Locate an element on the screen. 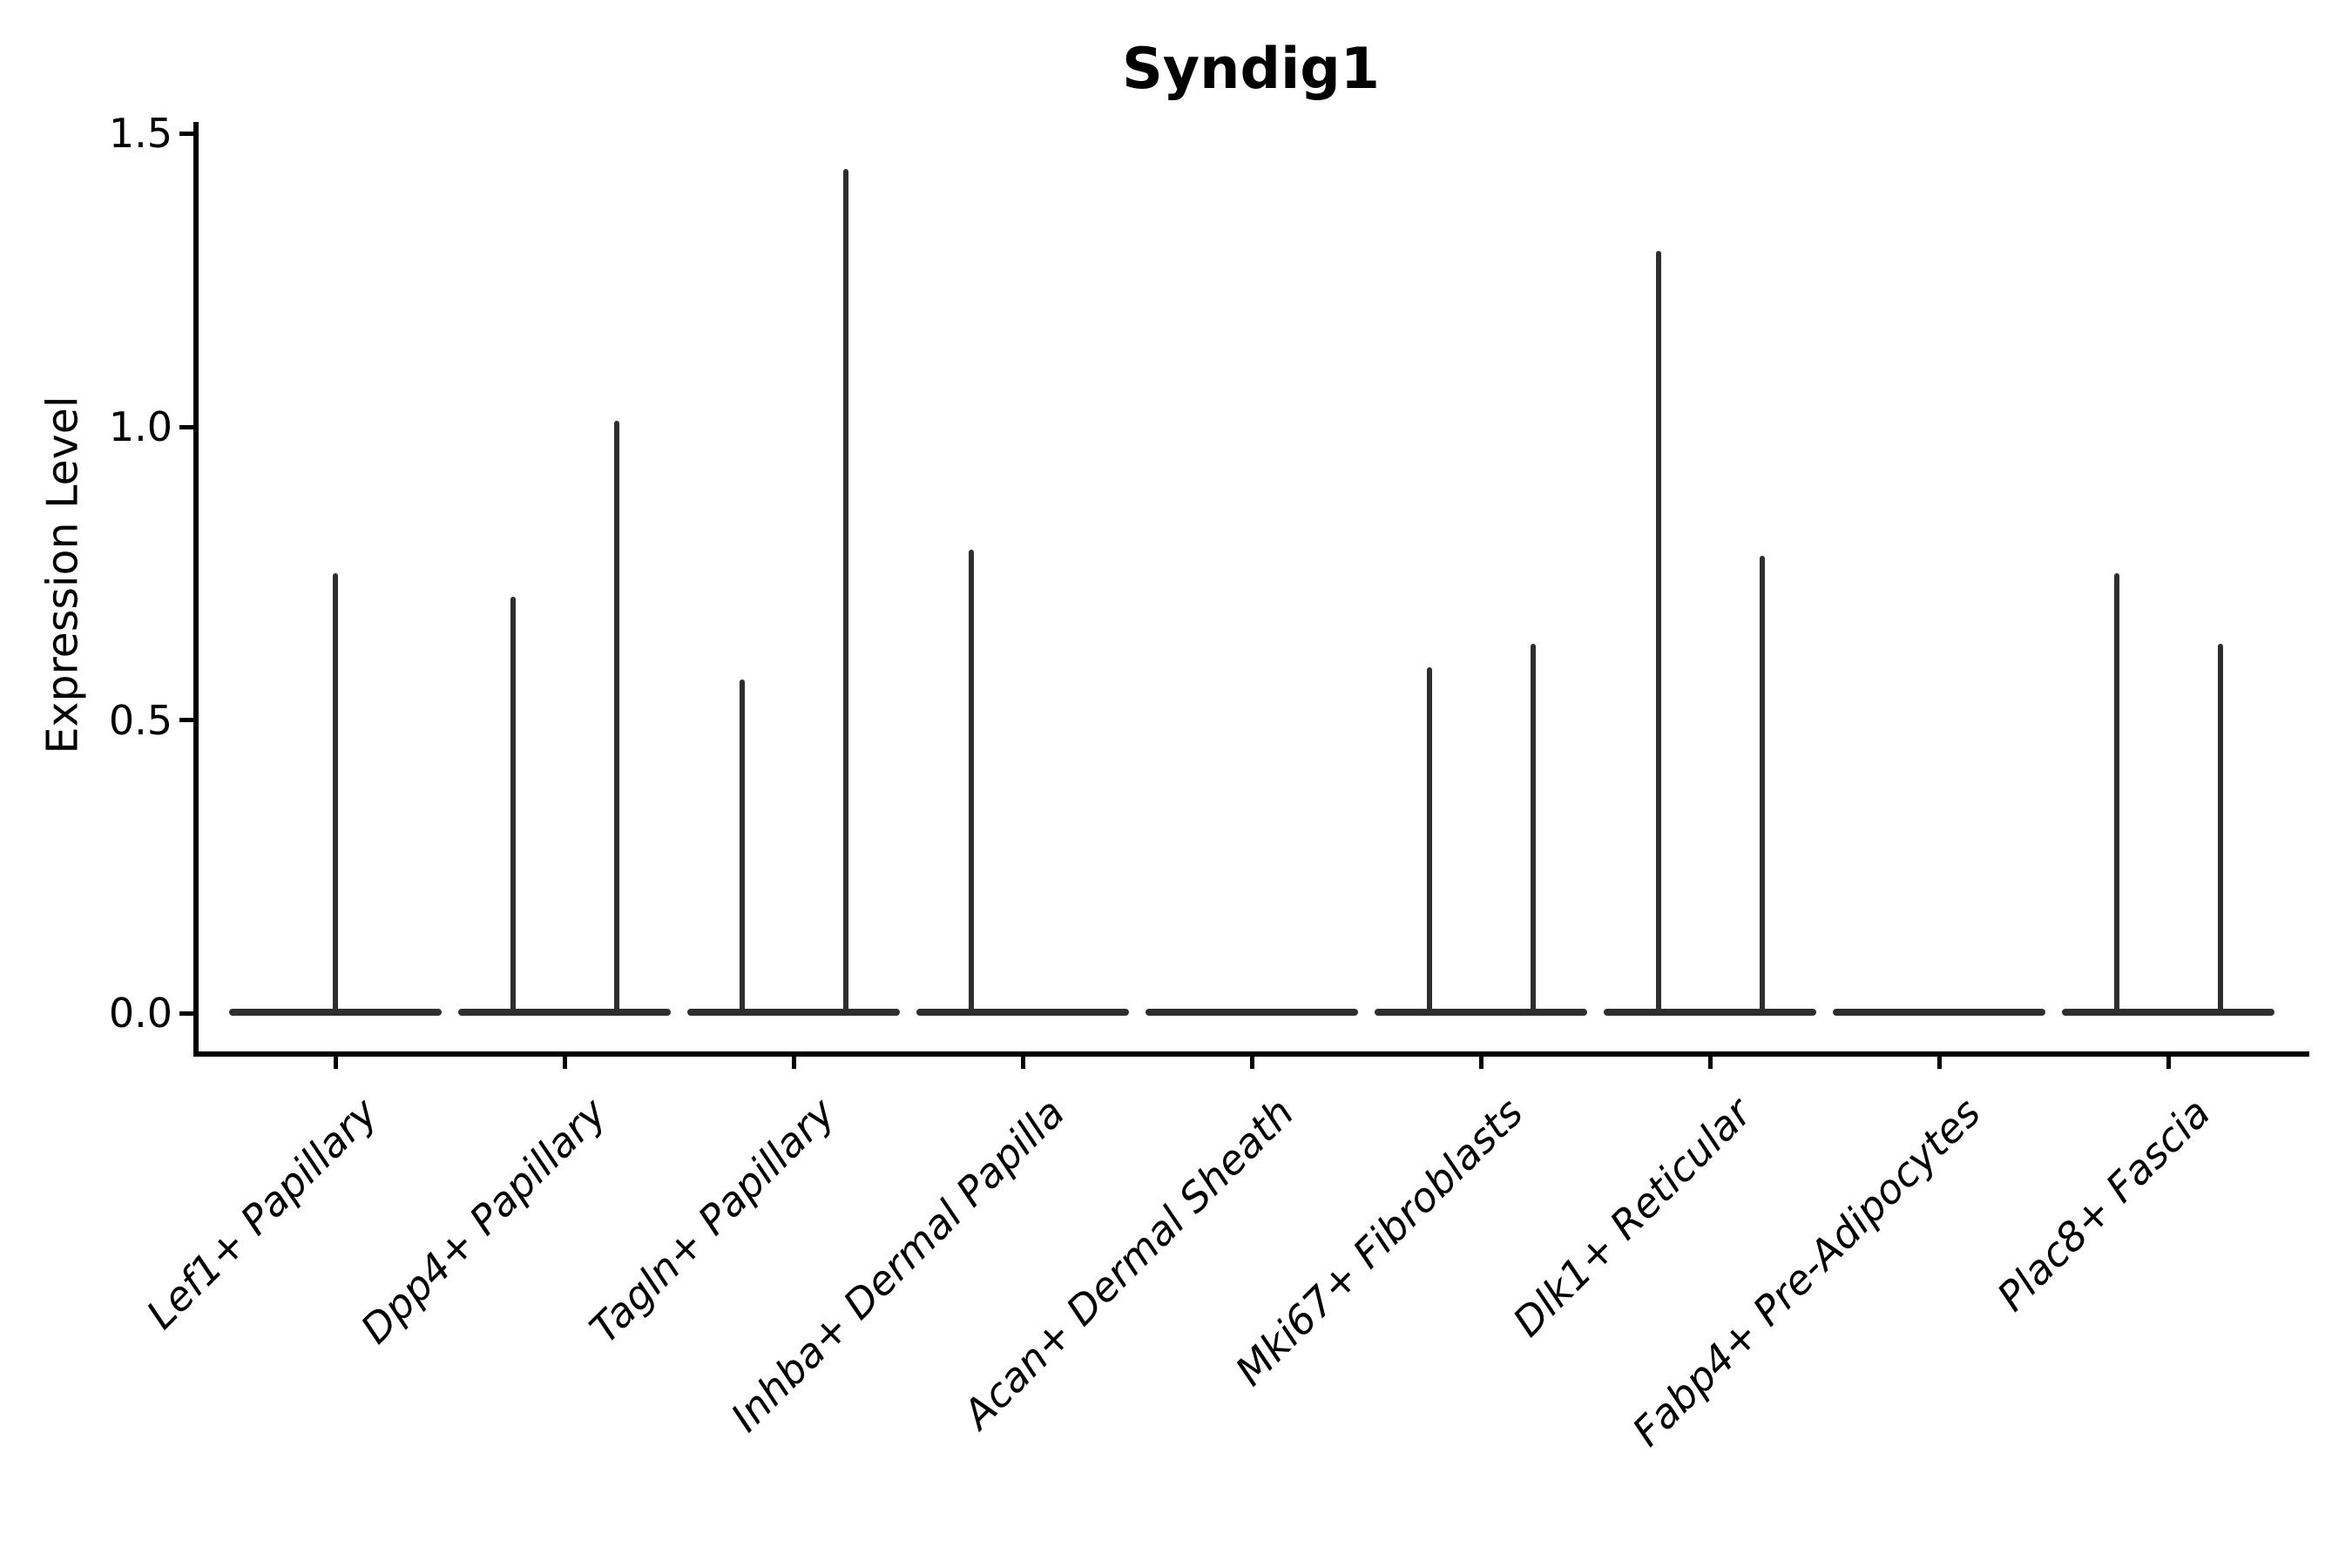  x-axis-spine is located at coordinates (1251, 1054).